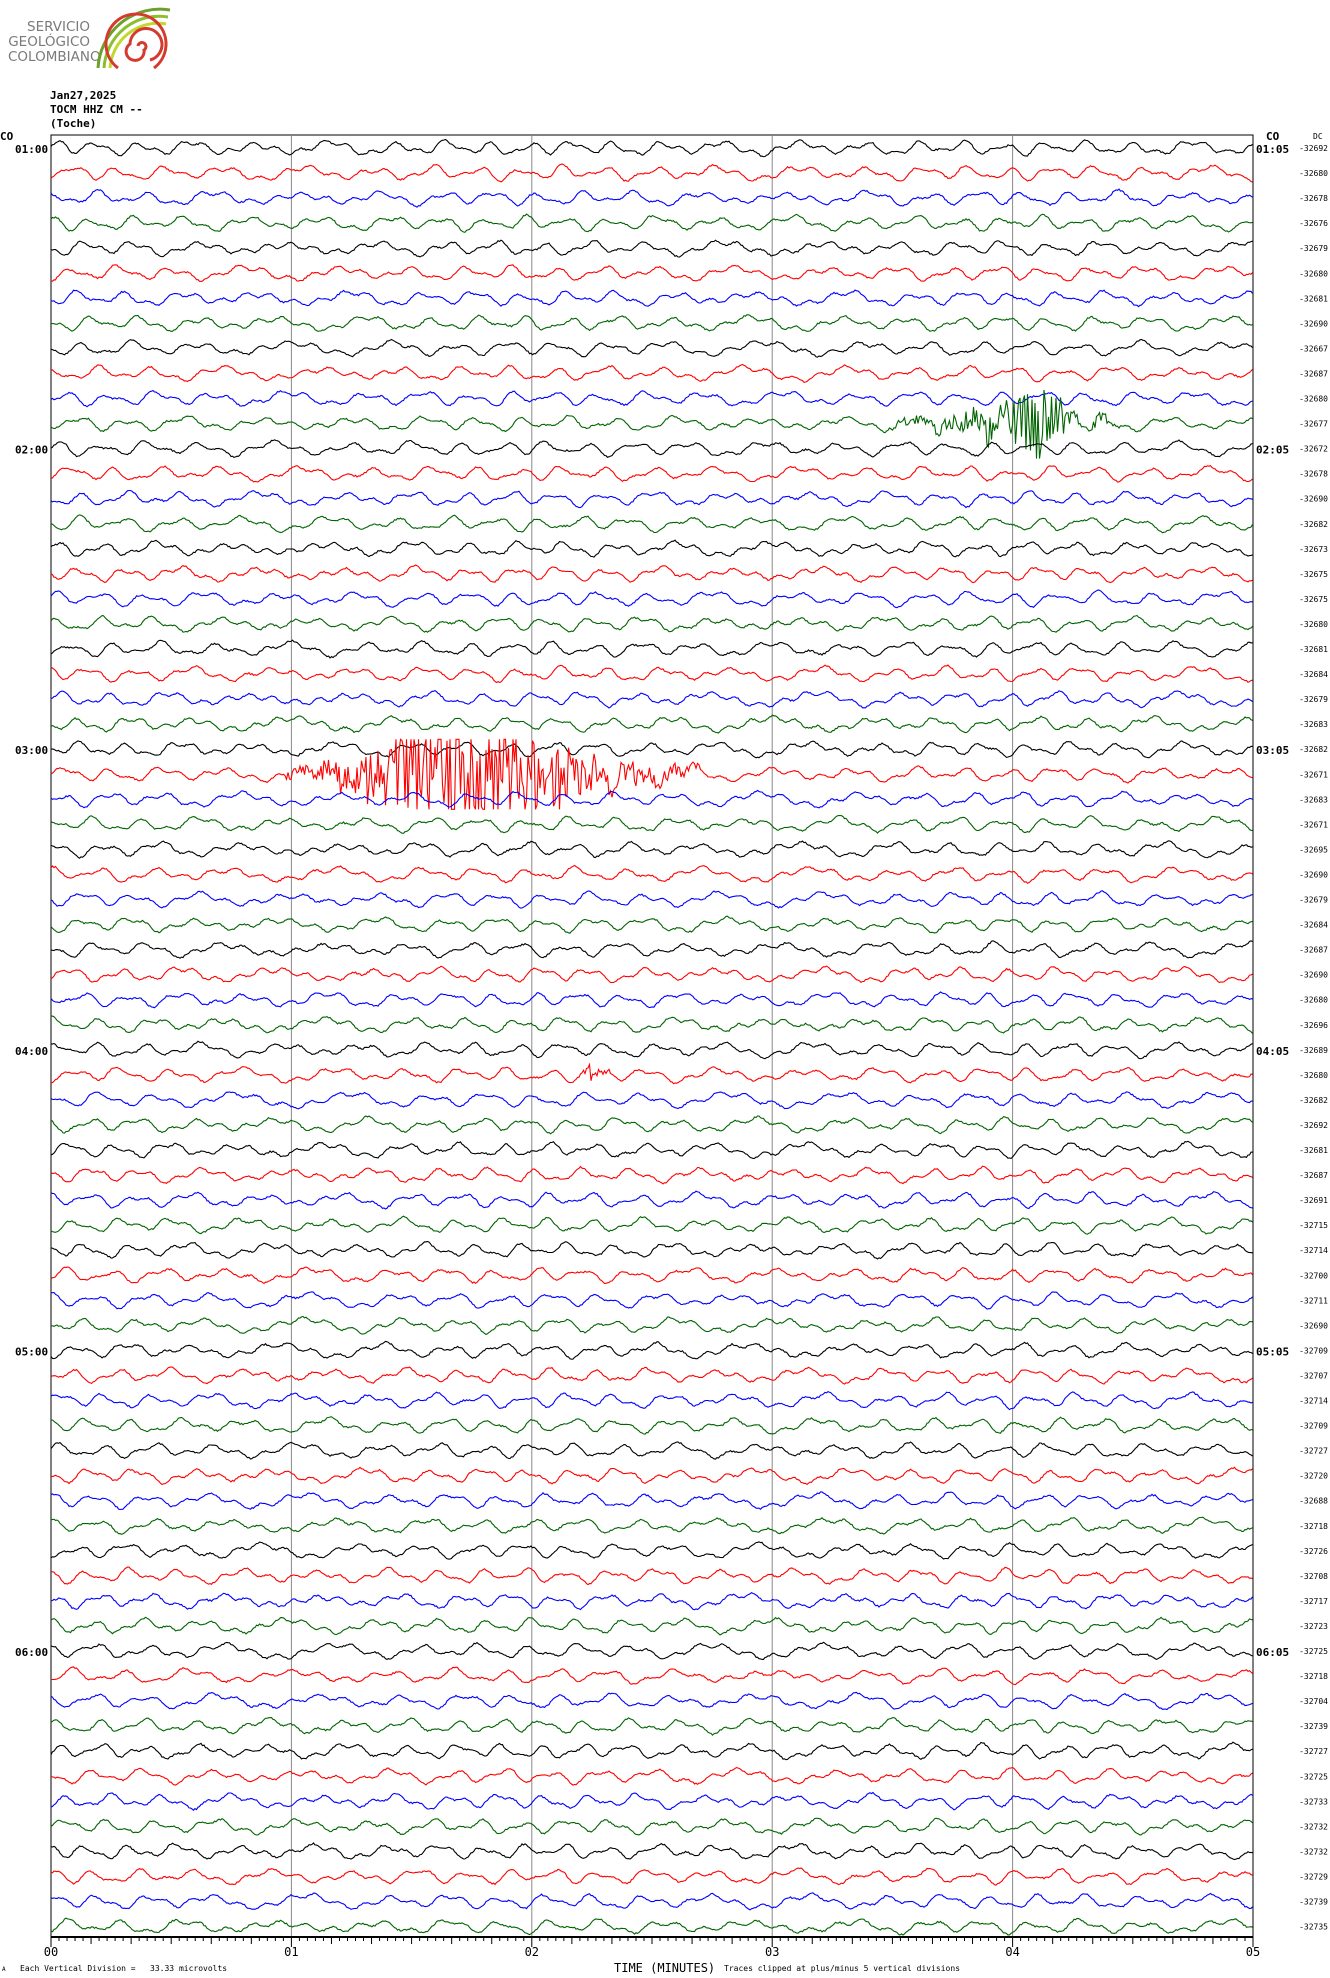  What do you see at coordinates (1313, 348) in the screenshot?
I see `dc-value: -32667` at bounding box center [1313, 348].